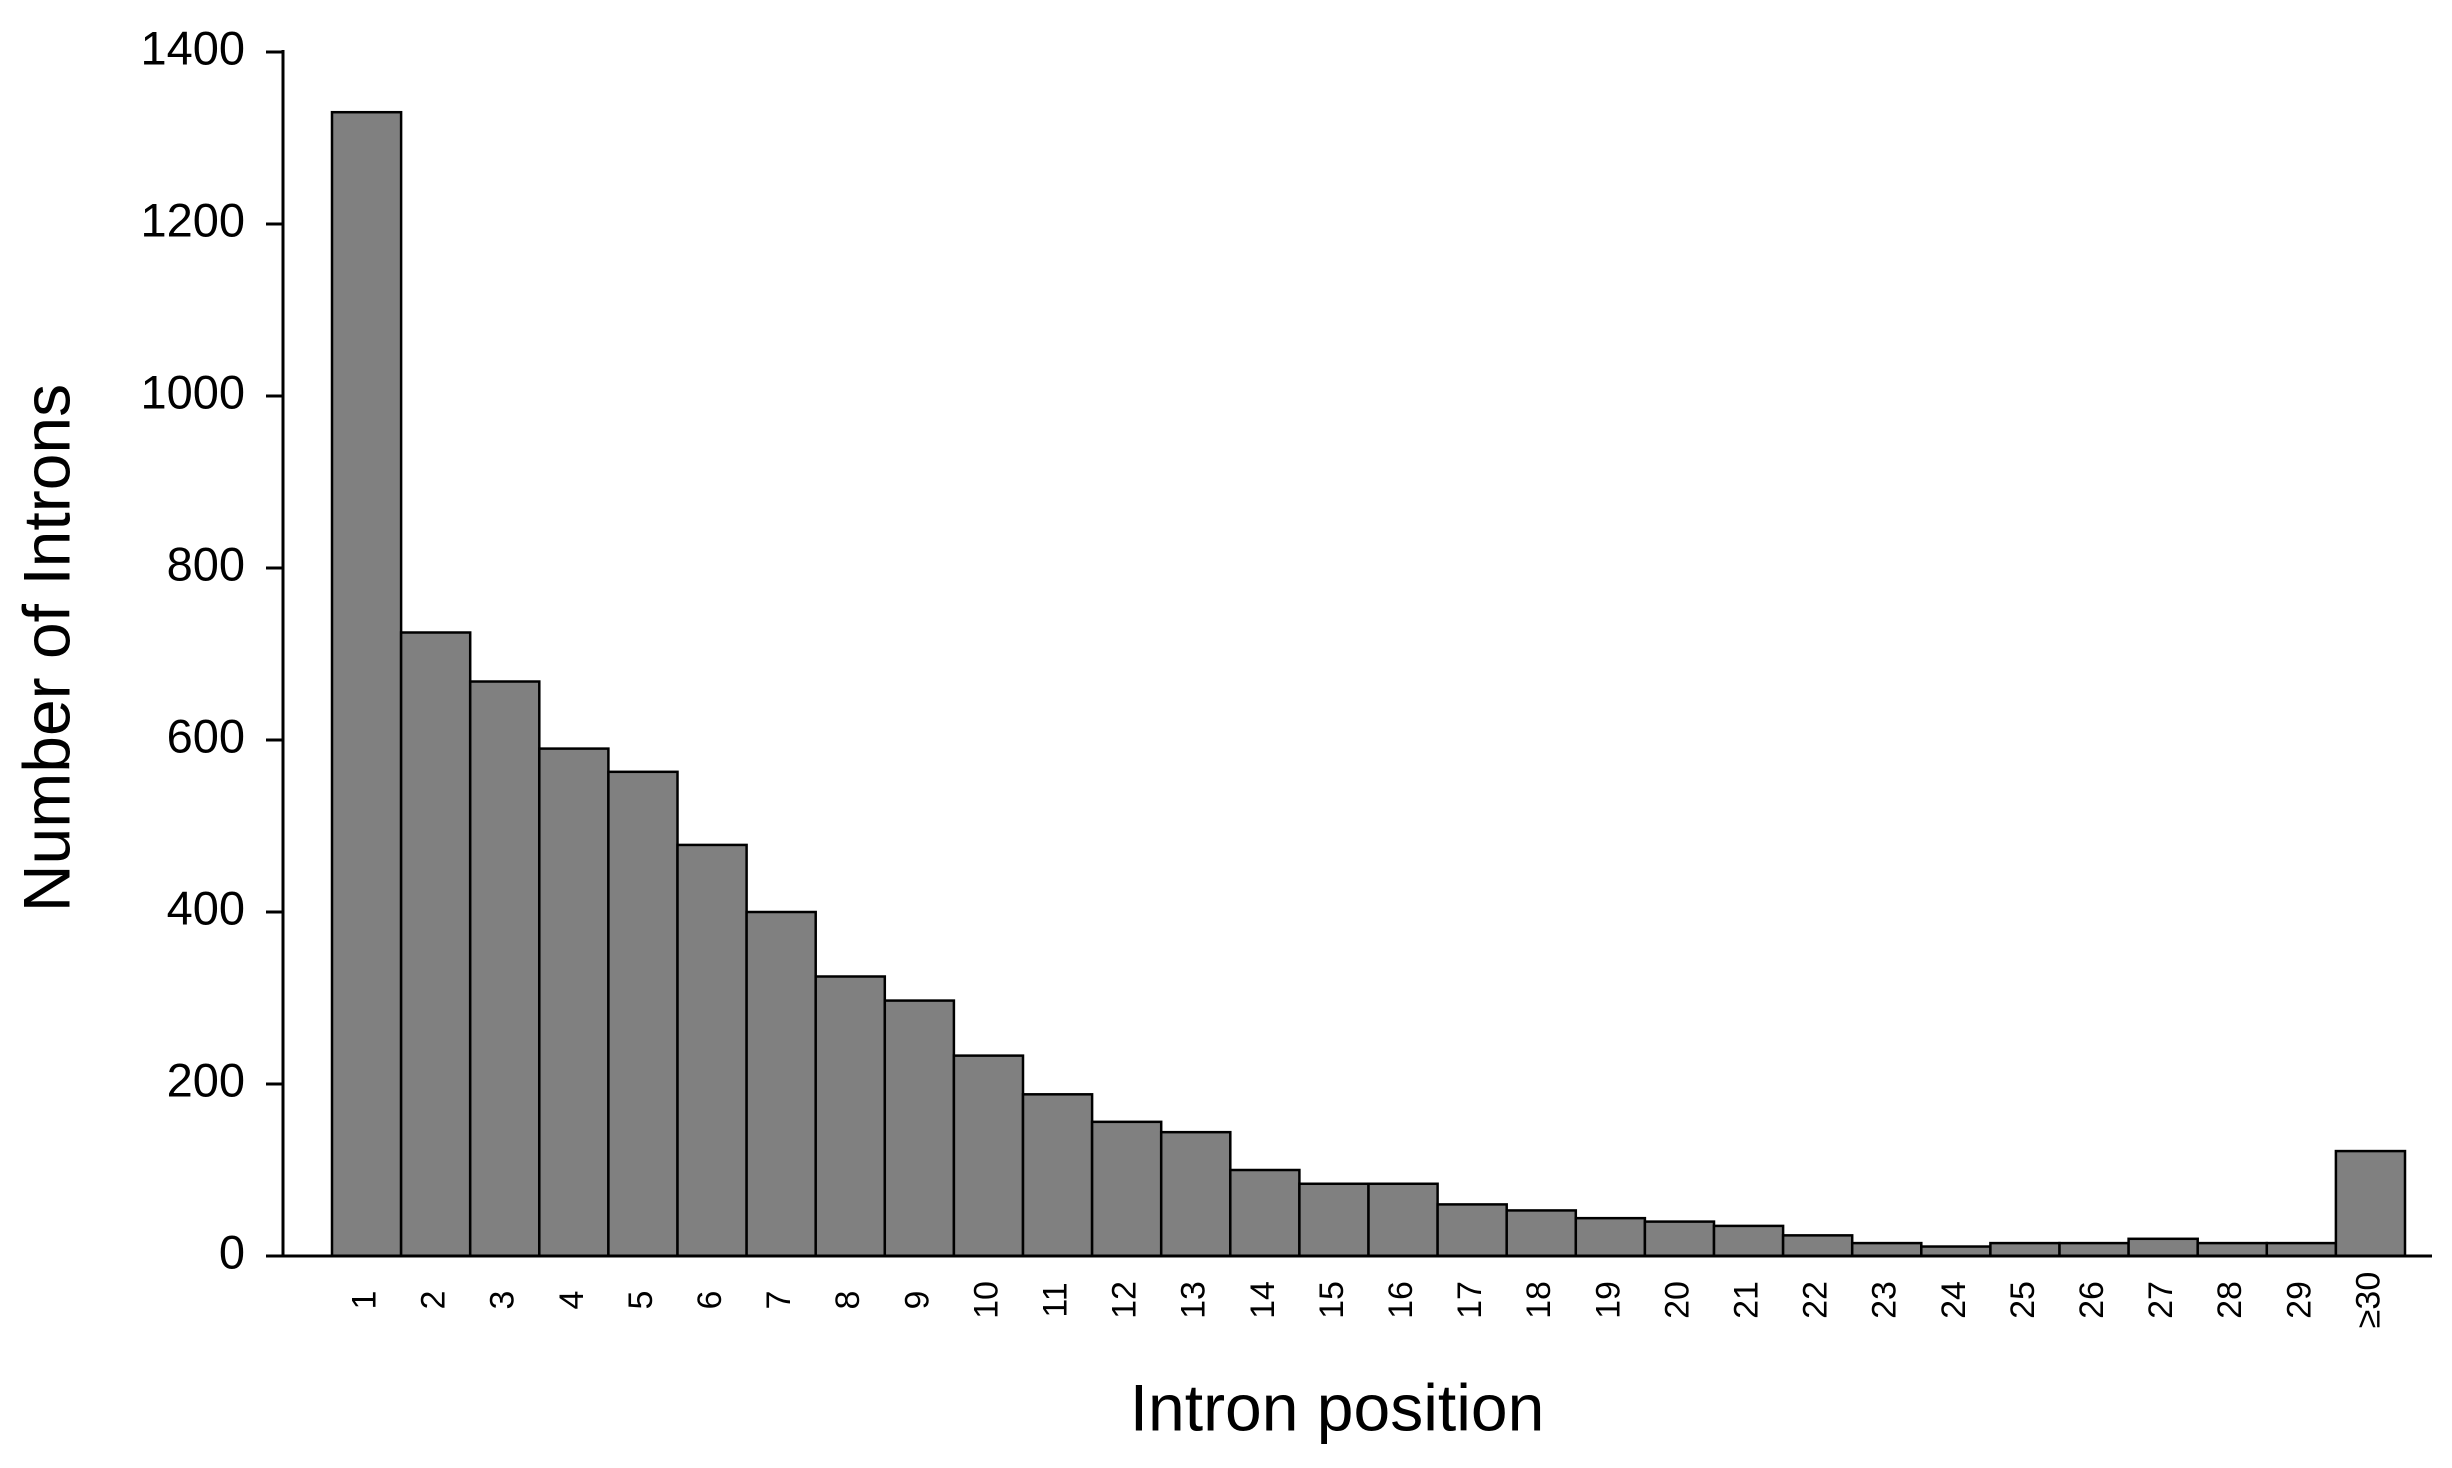  I want to click on x-tick-label: 1, so click(365, 1300).